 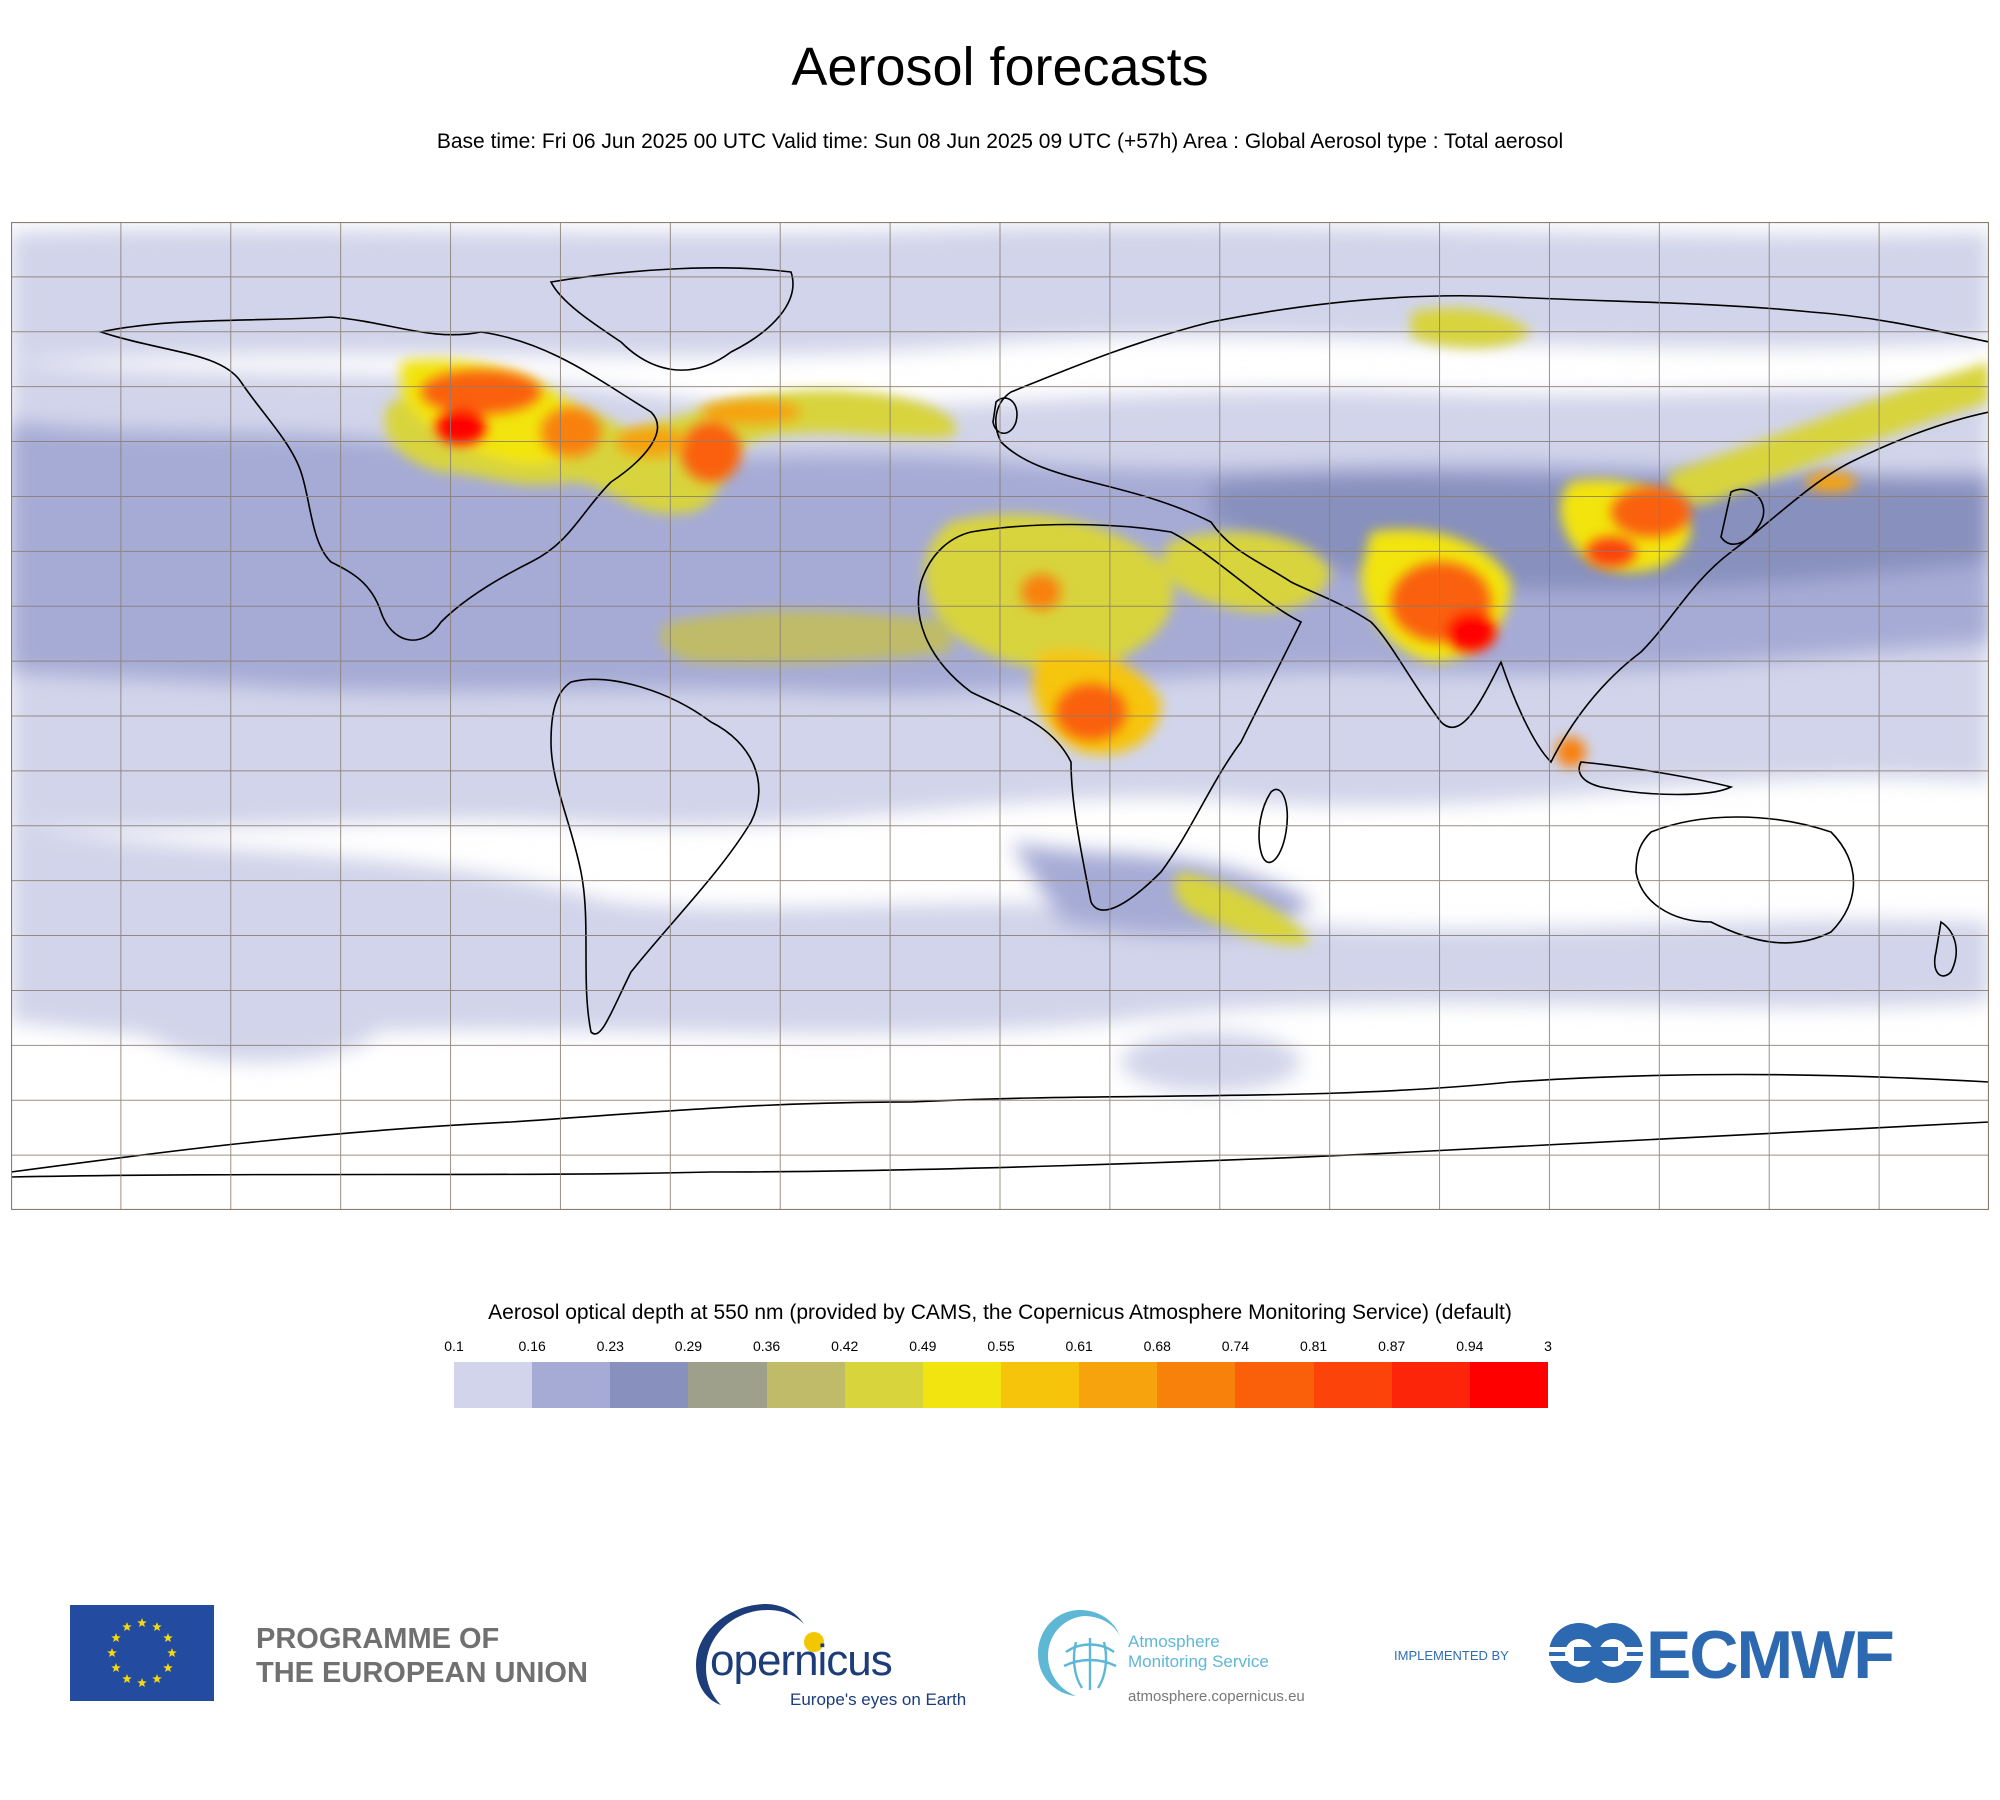 What do you see at coordinates (1392, 1346) in the screenshot?
I see `legend-tick-label: 0.87` at bounding box center [1392, 1346].